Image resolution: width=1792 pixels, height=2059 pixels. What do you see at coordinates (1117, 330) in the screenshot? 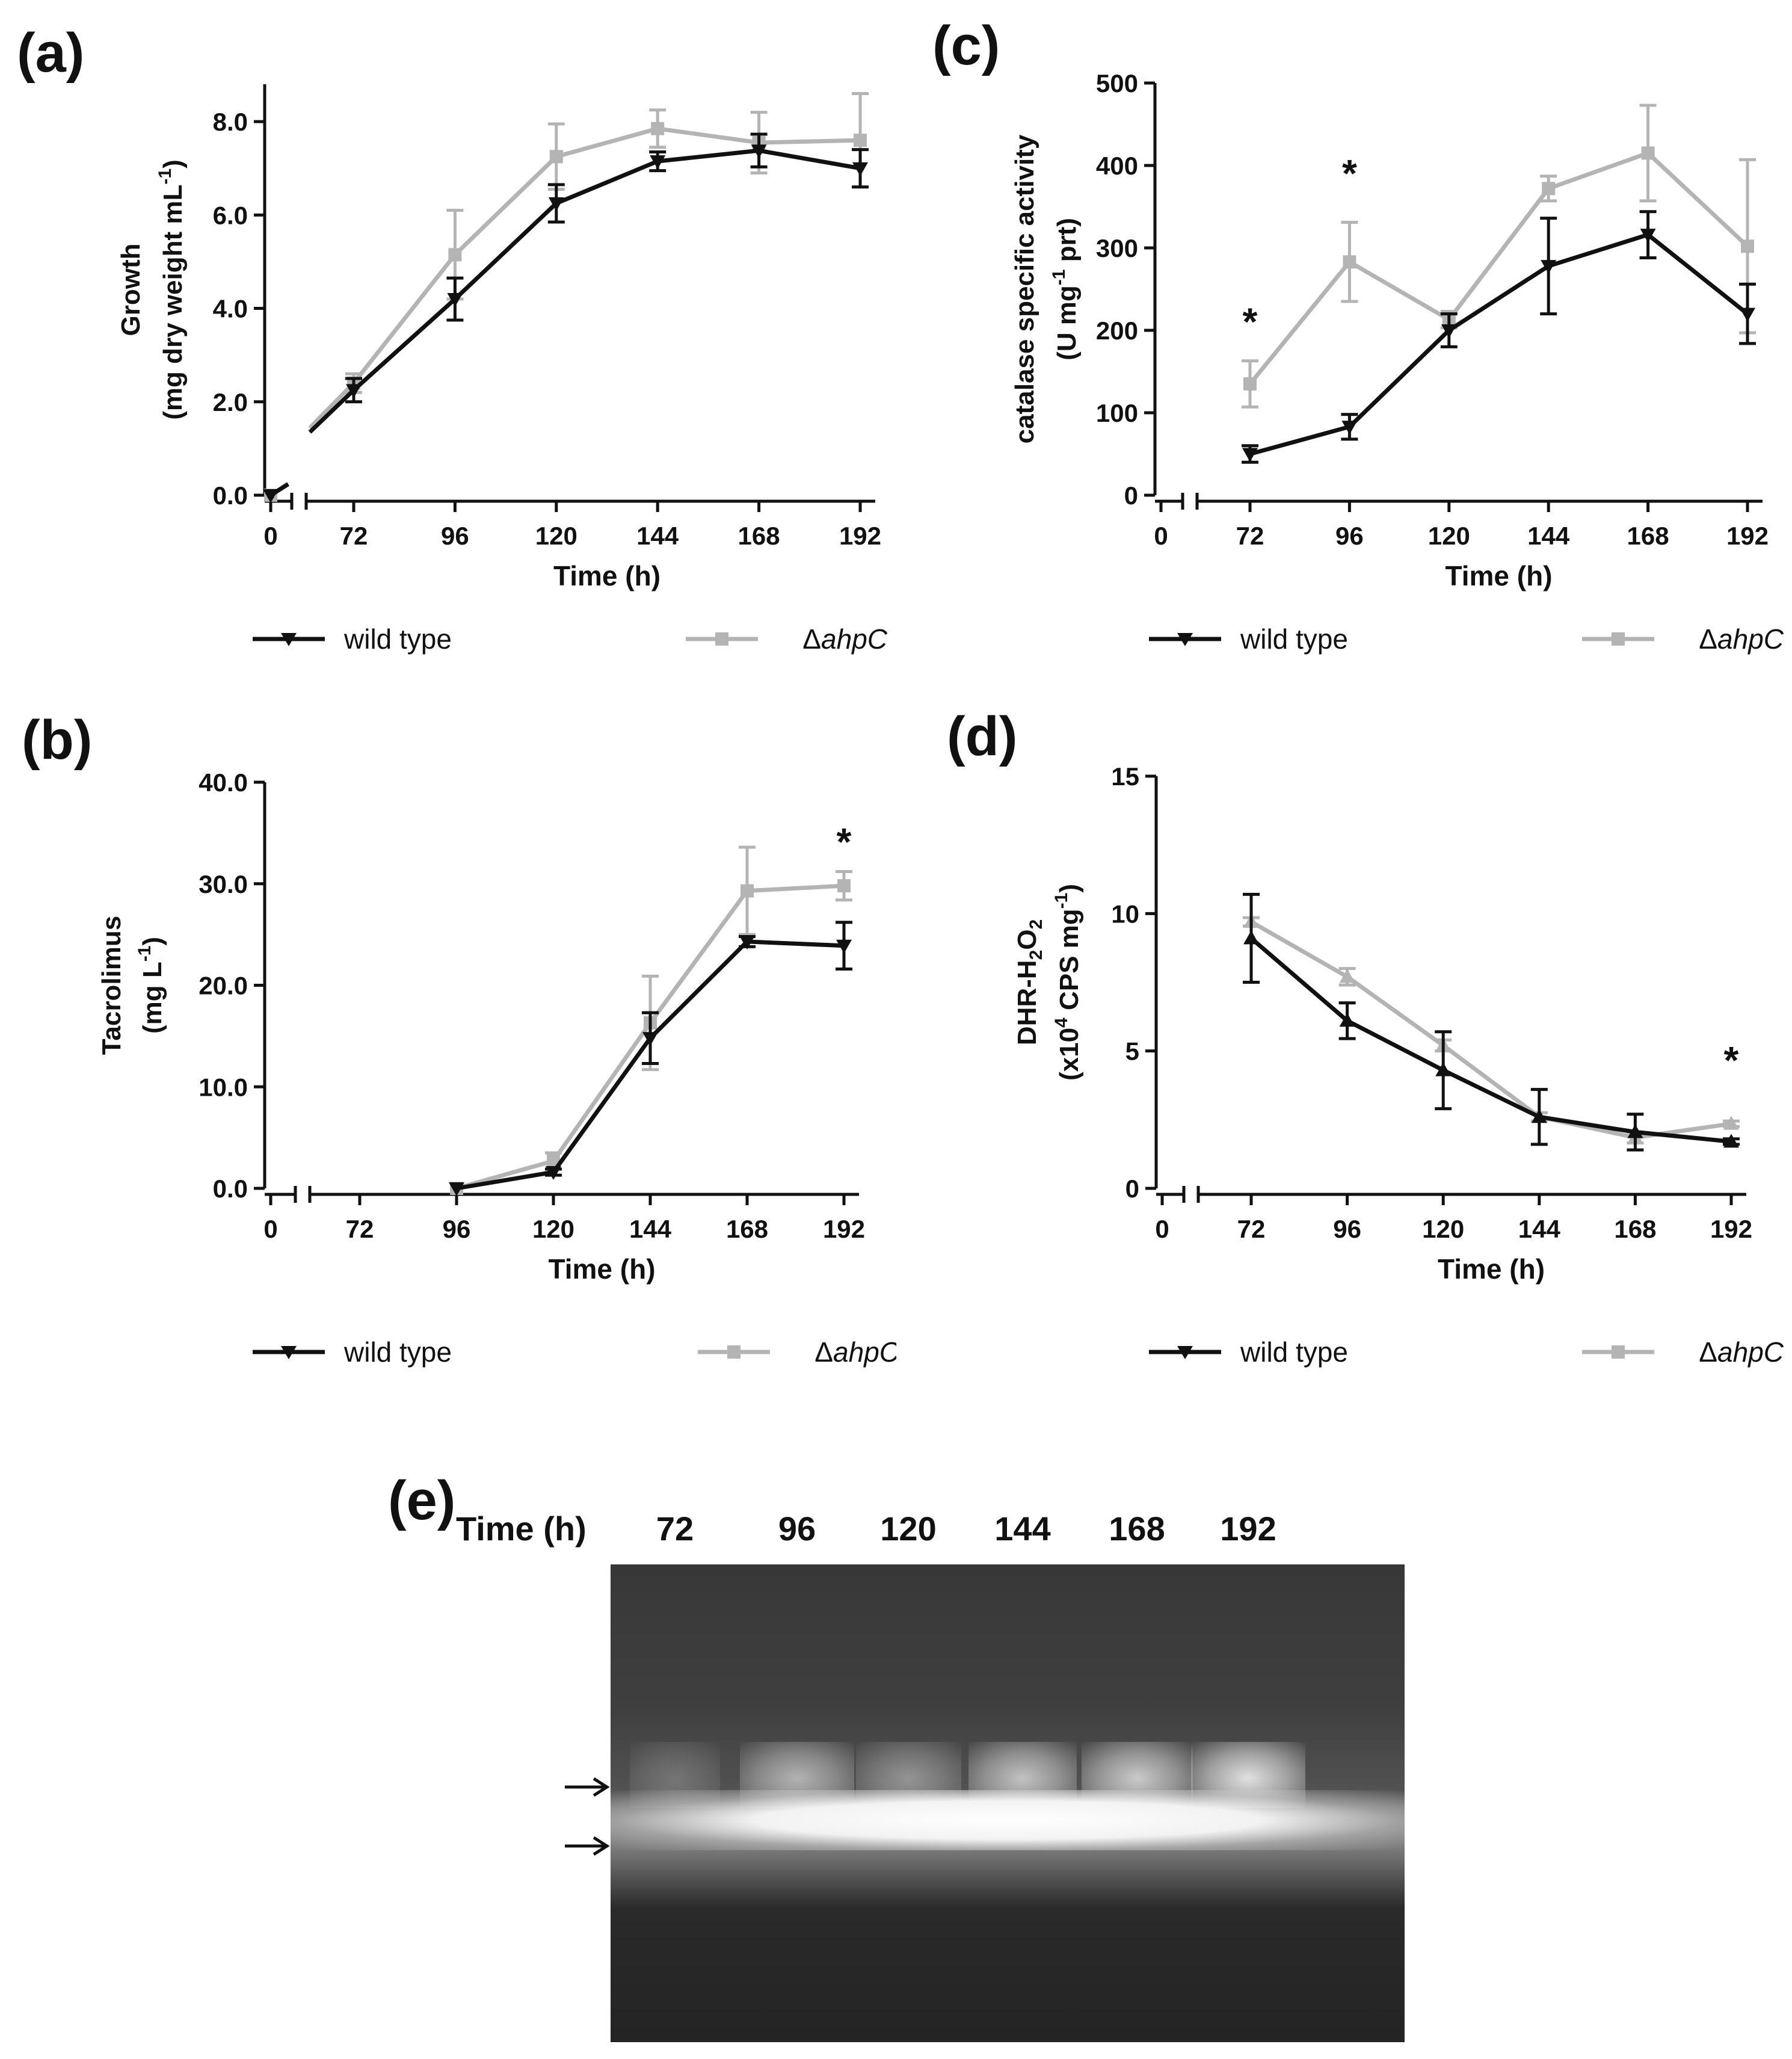
I see `y-tick-label: 200` at bounding box center [1117, 330].